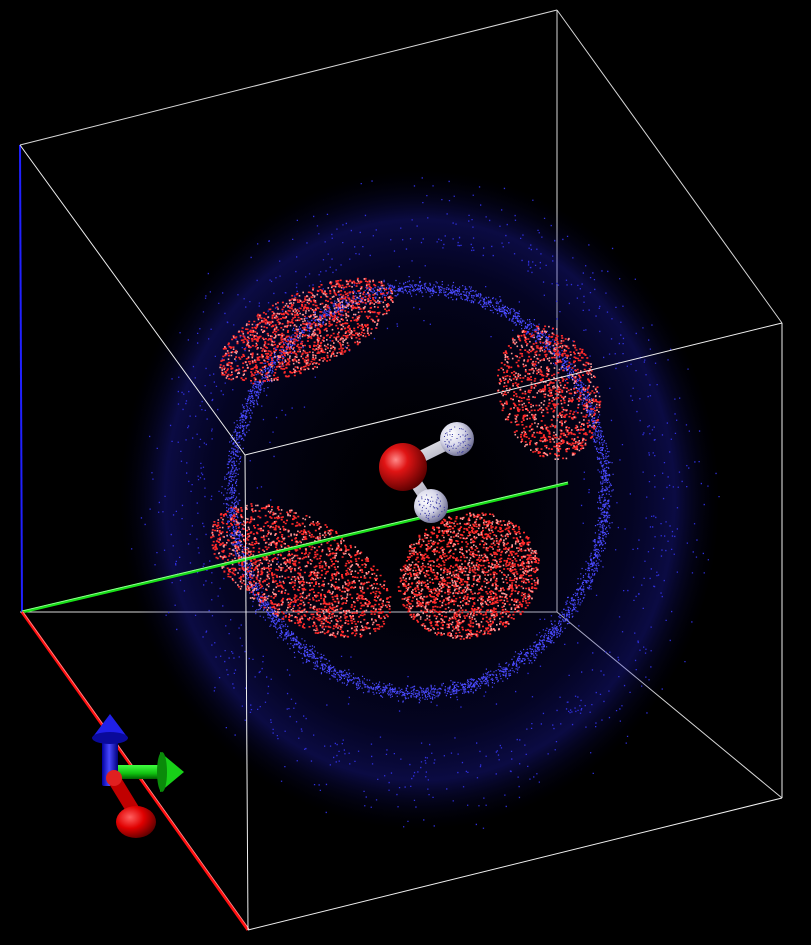  I want to click on gizmo-z-arrow-icon, so click(110, 750).